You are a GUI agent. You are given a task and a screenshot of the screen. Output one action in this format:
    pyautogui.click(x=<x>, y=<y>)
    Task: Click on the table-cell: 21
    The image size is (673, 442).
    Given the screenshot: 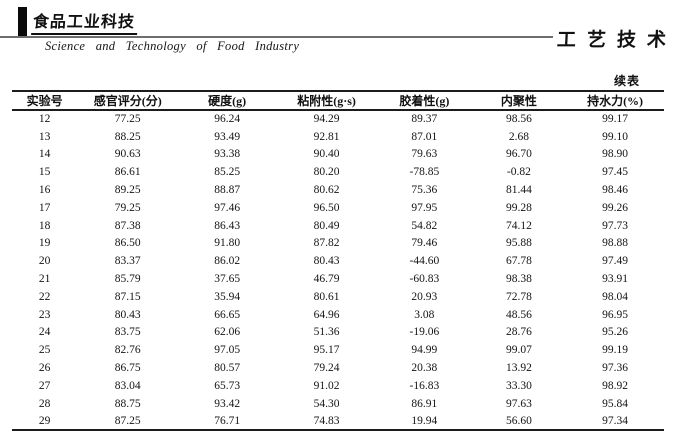 What is the action you would take?
    pyautogui.click(x=44, y=279)
    